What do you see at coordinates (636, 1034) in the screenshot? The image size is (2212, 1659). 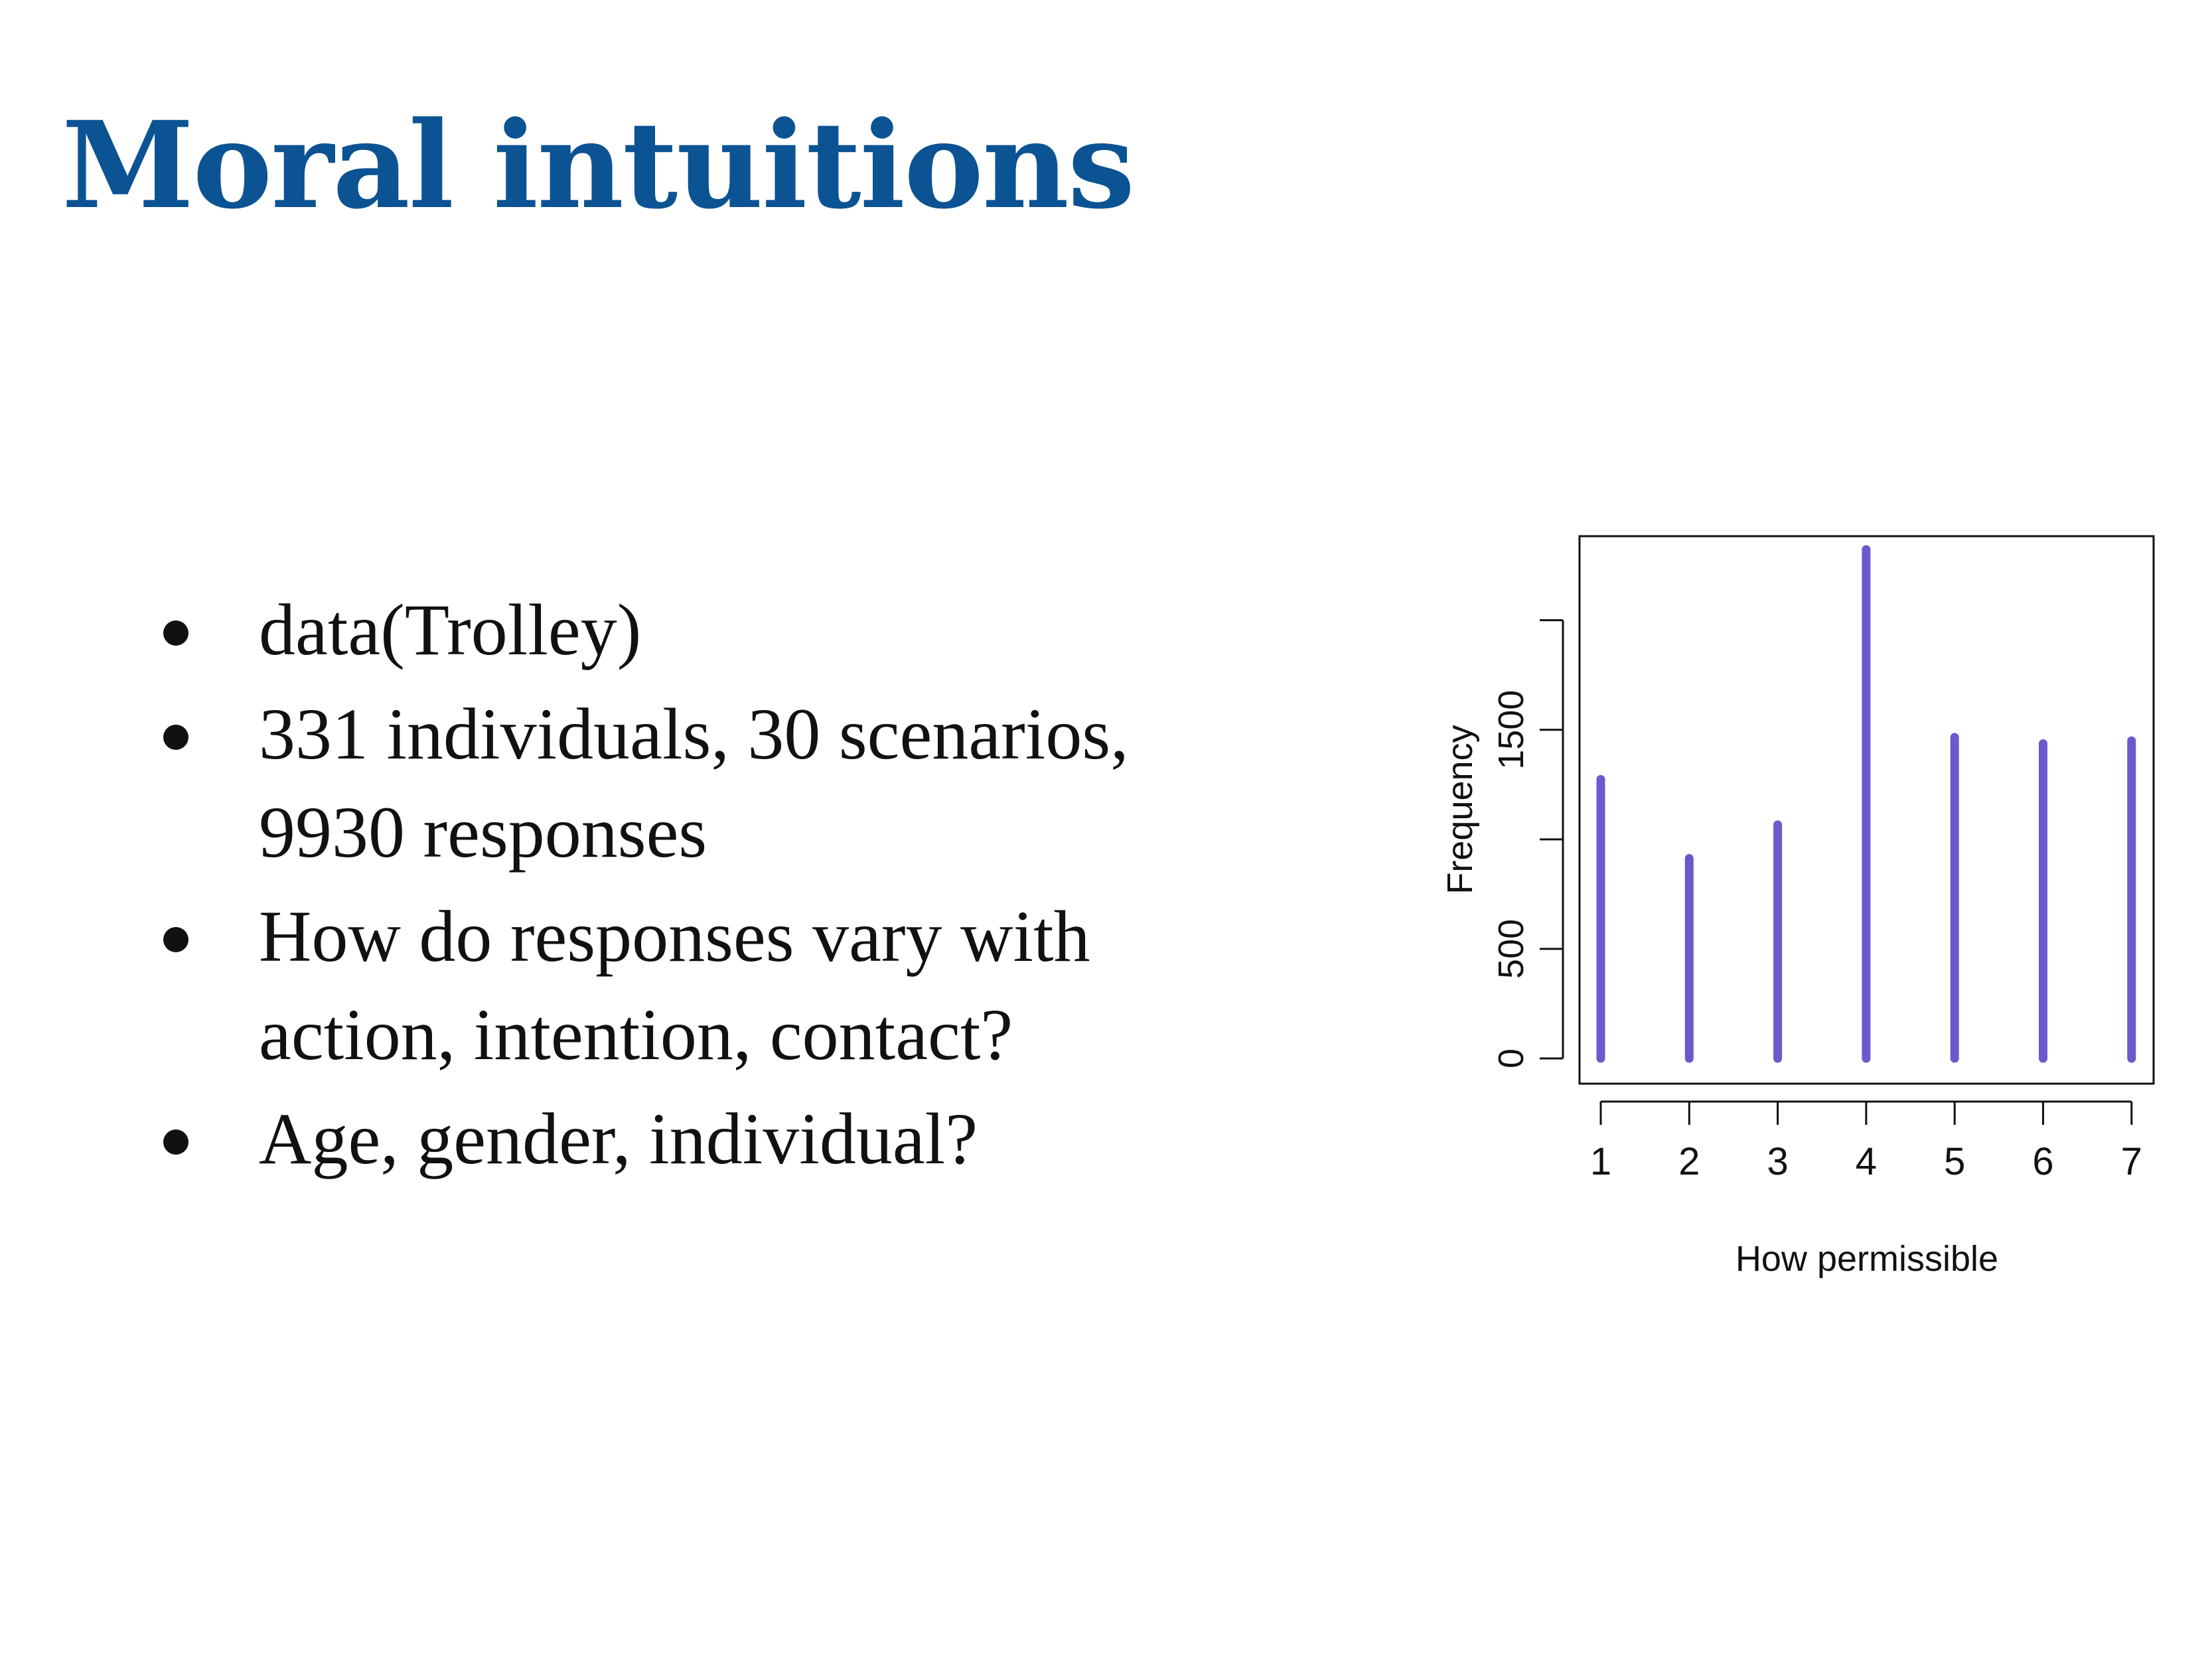 I see `bullet-text-line: action, intention, contact?` at bounding box center [636, 1034].